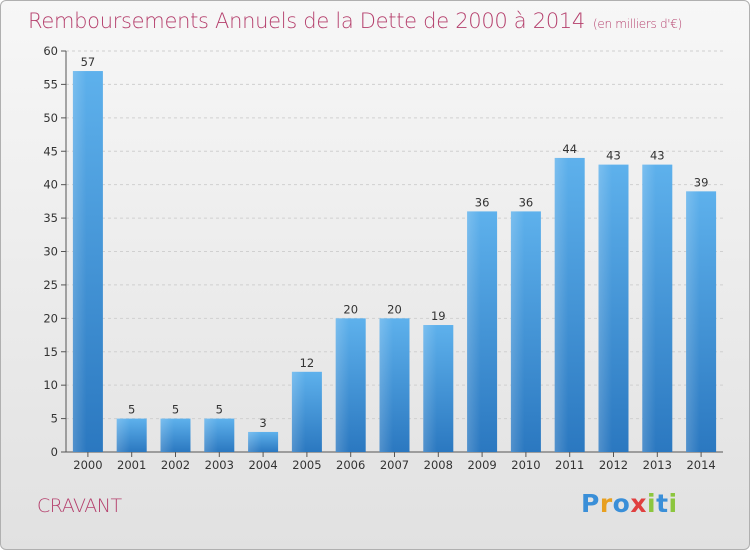 The width and height of the screenshot is (750, 550). What do you see at coordinates (590, 503) in the screenshot?
I see `logo-letter: P` at bounding box center [590, 503].